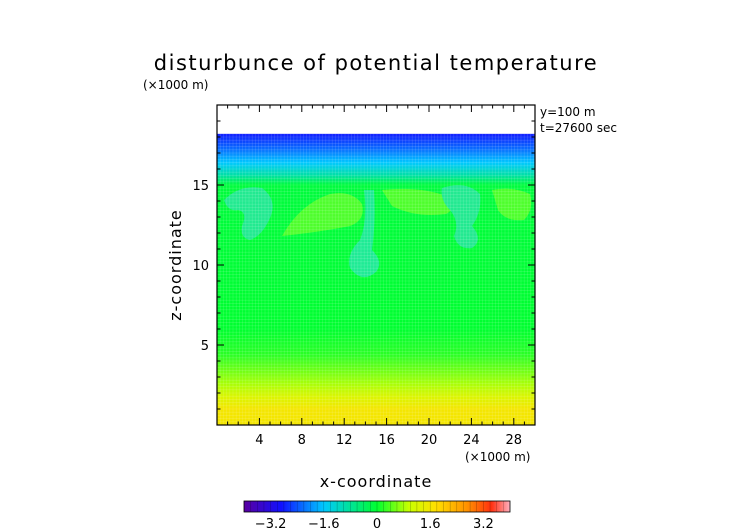 Image resolution: width=752 pixels, height=532 pixels. I want to click on colorbar-frame, so click(377, 506).